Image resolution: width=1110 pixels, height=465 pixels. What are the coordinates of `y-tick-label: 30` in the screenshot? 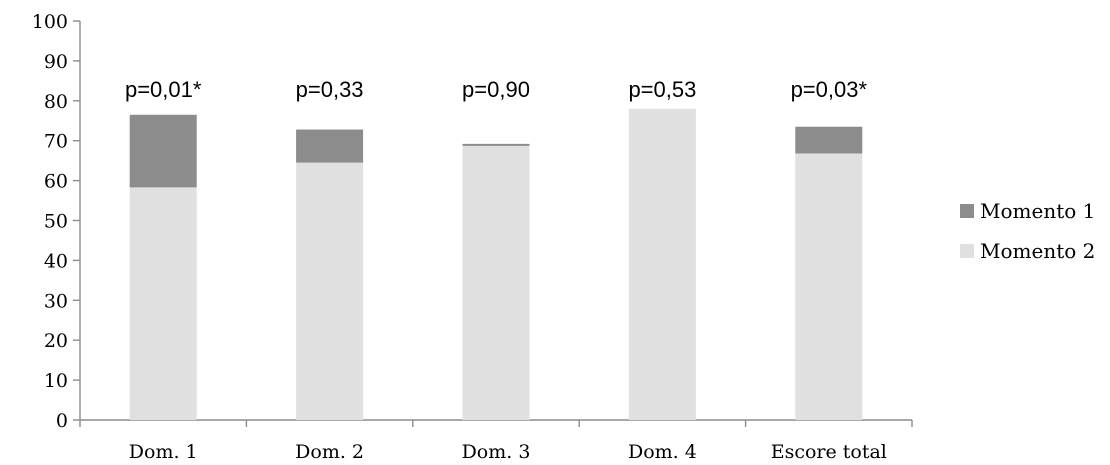 It's located at (56, 301).